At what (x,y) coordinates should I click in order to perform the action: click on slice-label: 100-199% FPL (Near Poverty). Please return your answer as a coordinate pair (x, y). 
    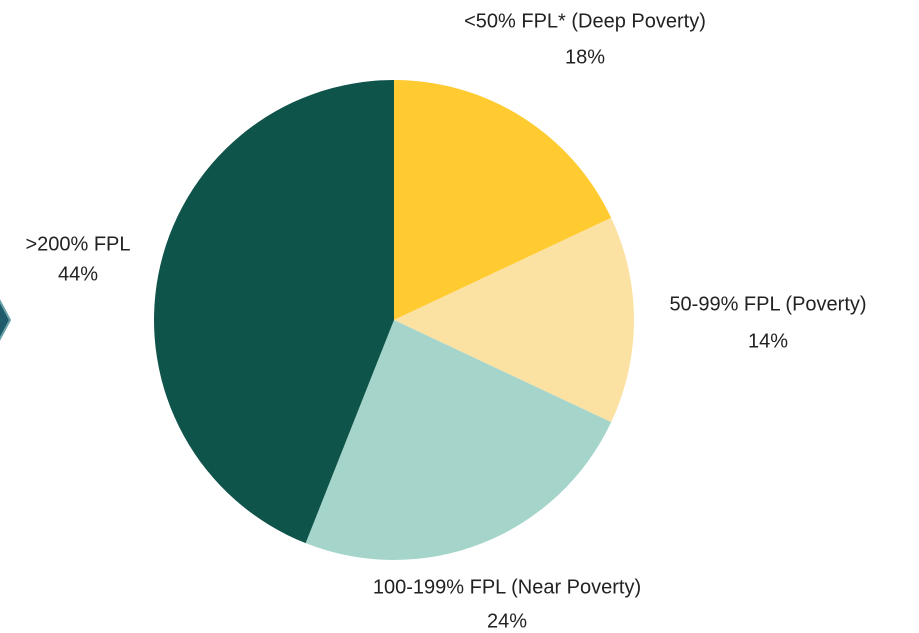
    Looking at the image, I should click on (507, 587).